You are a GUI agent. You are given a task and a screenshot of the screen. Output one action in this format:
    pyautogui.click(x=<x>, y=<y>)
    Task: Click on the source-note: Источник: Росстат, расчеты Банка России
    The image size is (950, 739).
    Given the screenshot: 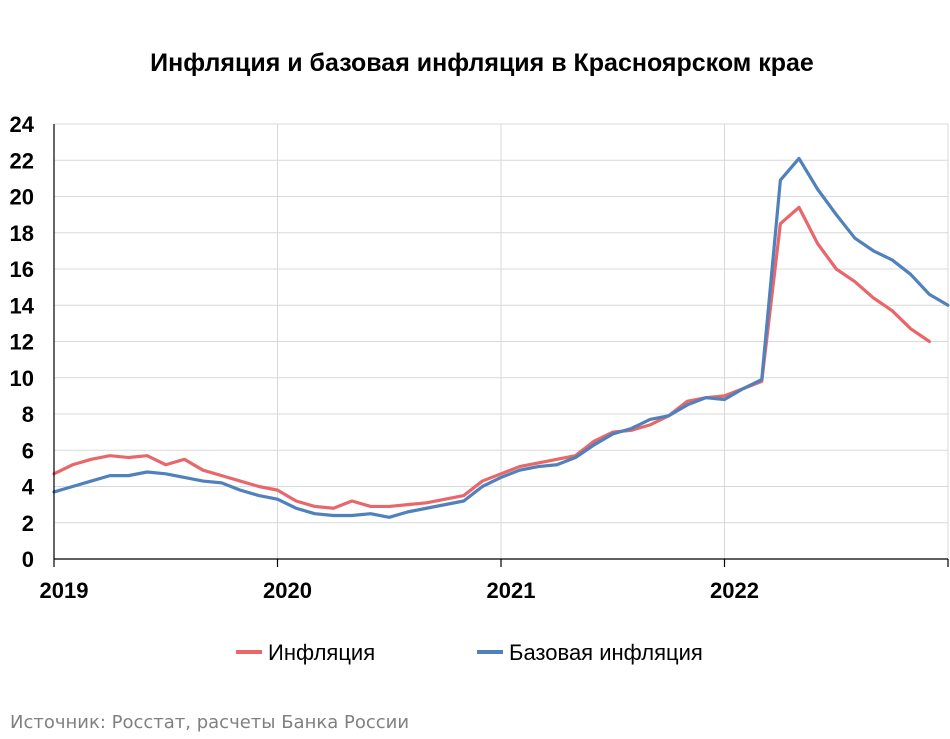 What is the action you would take?
    pyautogui.click(x=209, y=722)
    